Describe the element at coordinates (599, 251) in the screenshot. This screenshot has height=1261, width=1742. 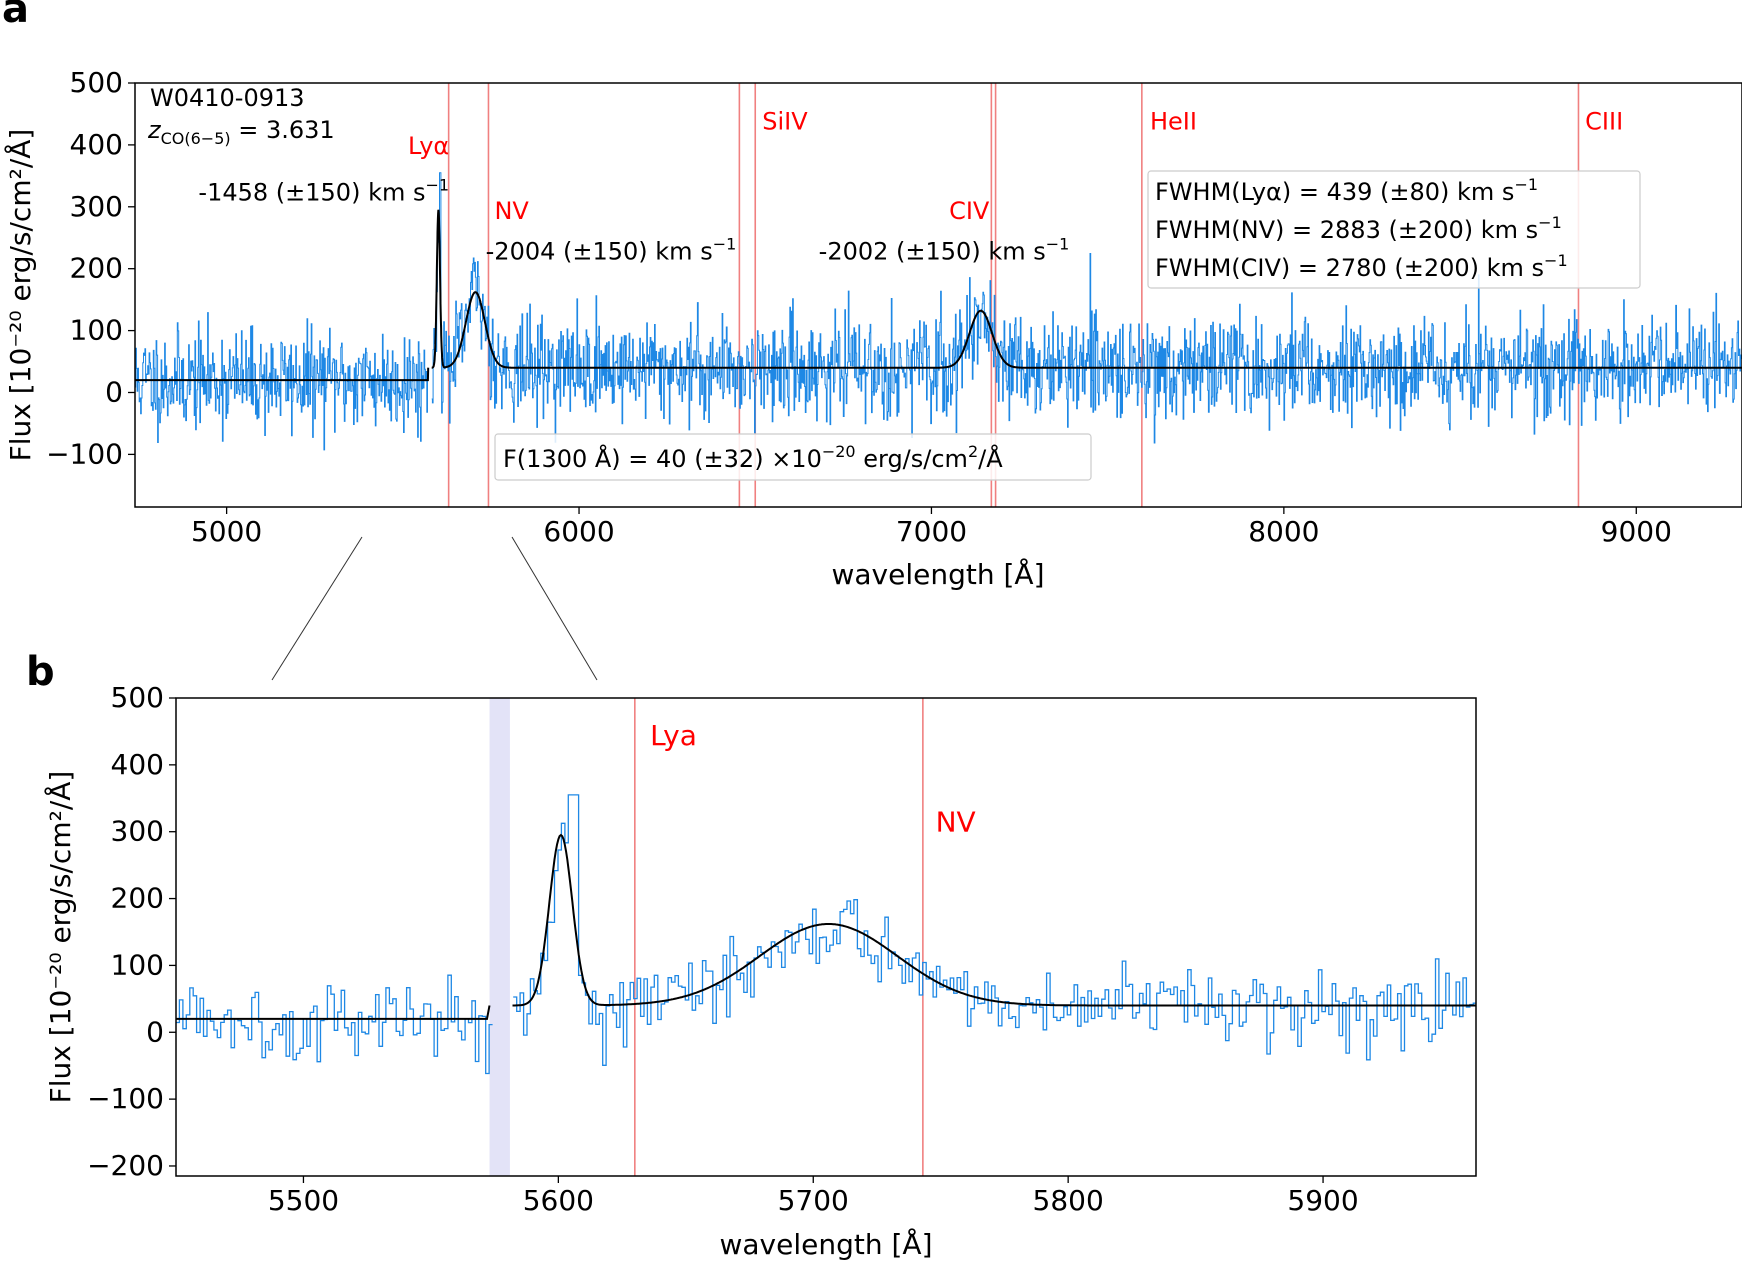
I see `velocity-nv-text: -2004 (±150) km s` at that location.